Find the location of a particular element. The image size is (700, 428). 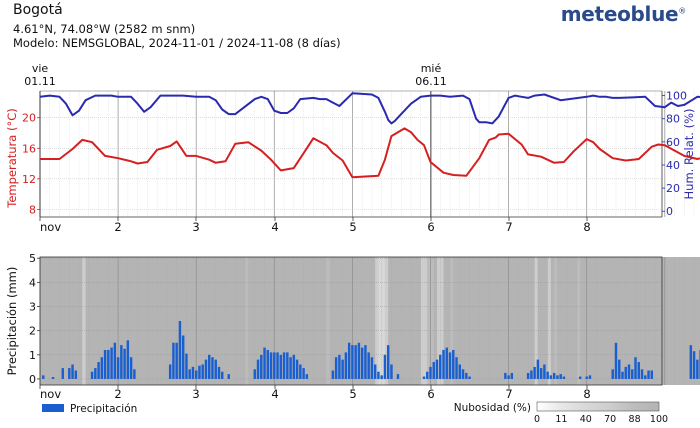

temperature-tick-label: 20 is located at coordinates (29, 118).